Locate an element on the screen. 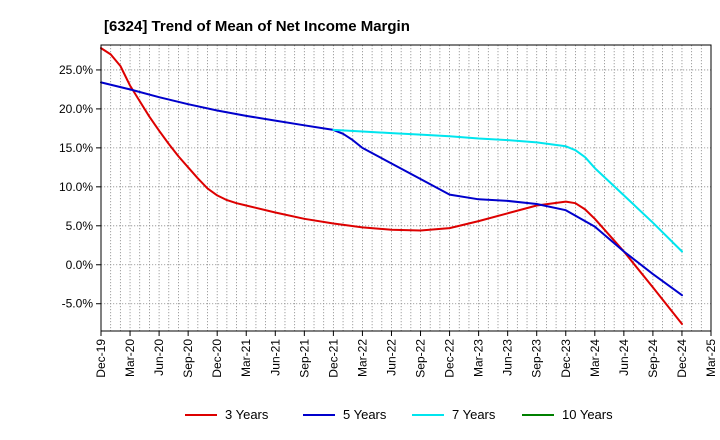 Image resolution: width=720 pixels, height=440 pixels. y-axis: 25.0% 20.0% 15.0% 10.0% 5.0% 0.0% -5.0% is located at coordinates (80, 187).